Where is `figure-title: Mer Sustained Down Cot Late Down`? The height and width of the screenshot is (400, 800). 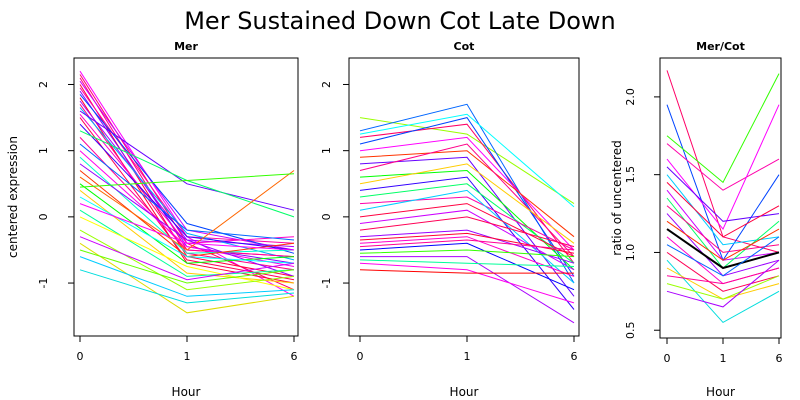
figure-title: Mer Sustained Down Cot Late Down is located at coordinates (400, 21).